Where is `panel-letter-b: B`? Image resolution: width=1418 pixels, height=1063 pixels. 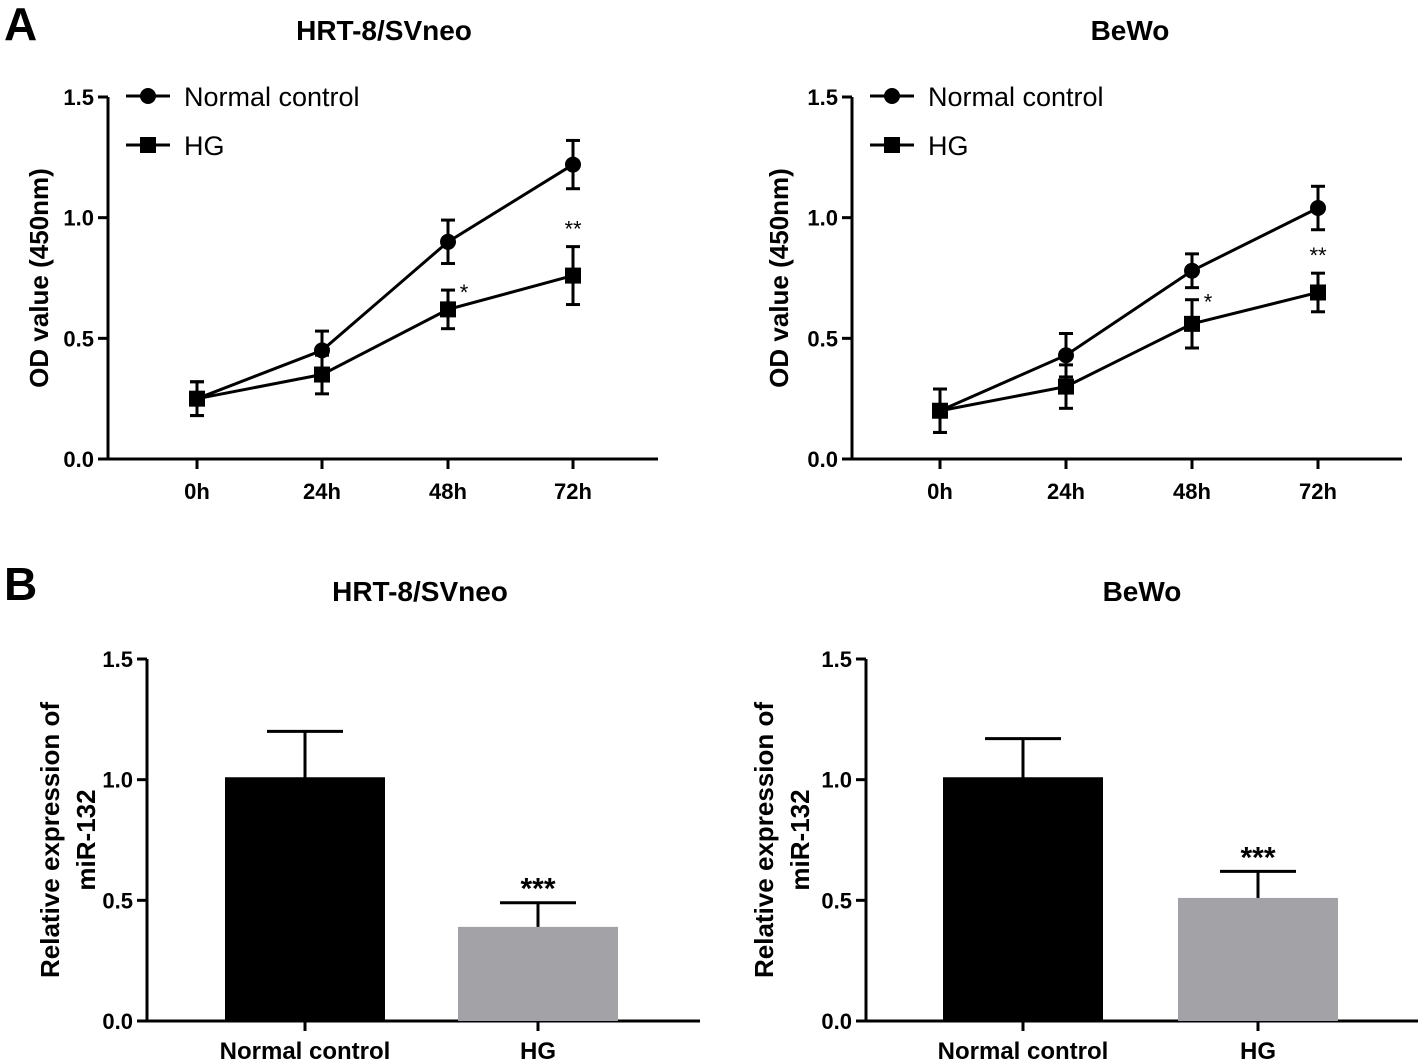 panel-letter-b: B is located at coordinates (20, 584).